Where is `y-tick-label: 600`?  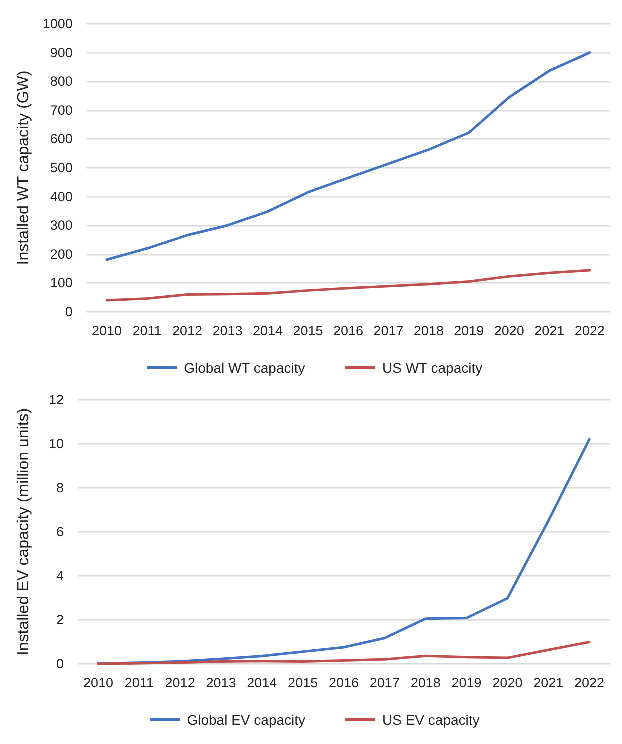
y-tick-label: 600 is located at coordinates (61, 139).